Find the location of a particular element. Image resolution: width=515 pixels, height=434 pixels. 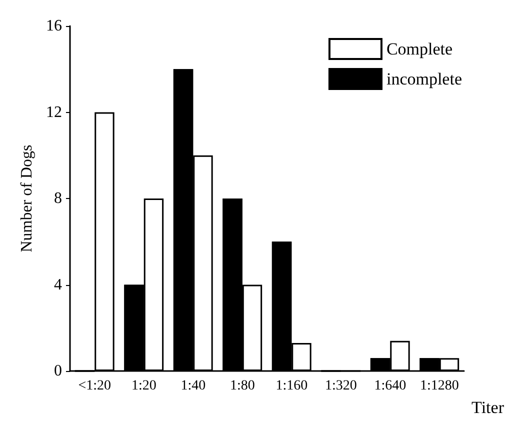

y-axis-title: Number of Dogs is located at coordinates (27, 198).